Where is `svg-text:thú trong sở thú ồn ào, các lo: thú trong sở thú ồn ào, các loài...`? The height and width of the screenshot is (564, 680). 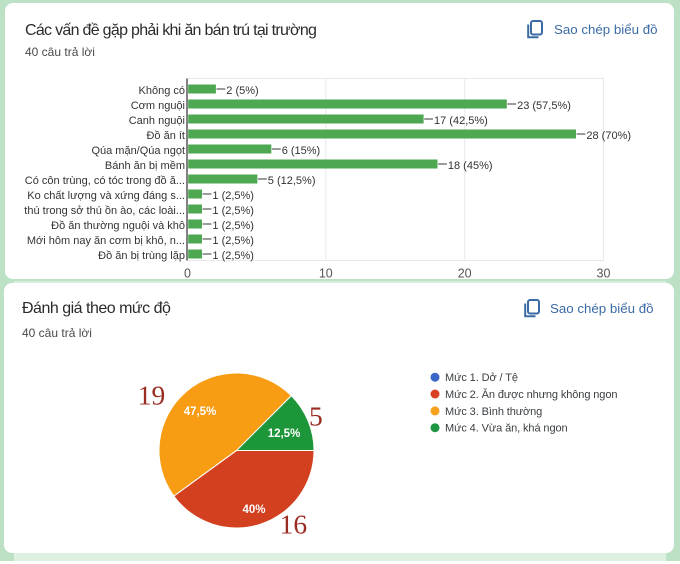
svg-text:thú trong sở thú ồn ào, các lo: thú trong sở thú ồn ào, các loài... is located at coordinates (104, 211).